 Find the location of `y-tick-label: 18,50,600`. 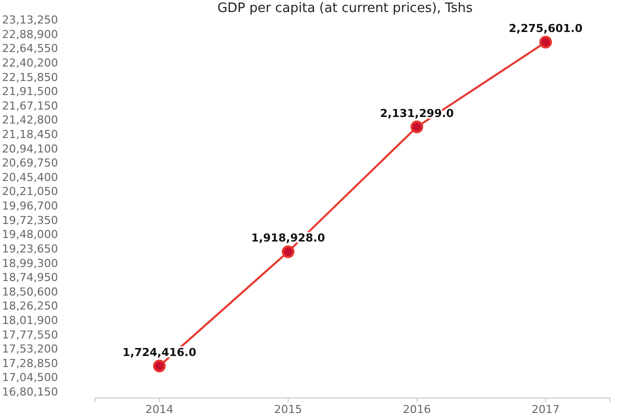

y-tick-label: 18,50,600 is located at coordinates (30, 291).